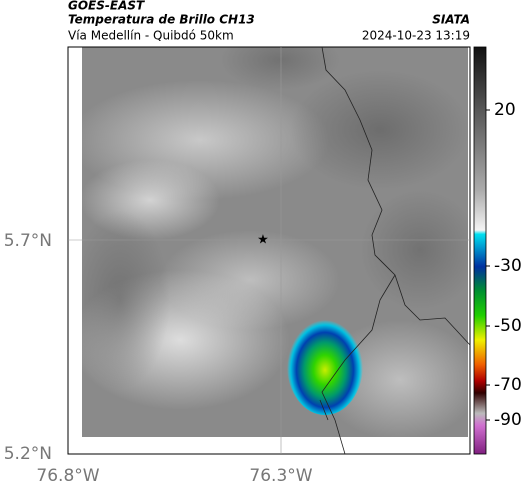 The height and width of the screenshot is (495, 526). What do you see at coordinates (28, 241) in the screenshot?
I see `lat-label: 5.7°N` at bounding box center [28, 241].